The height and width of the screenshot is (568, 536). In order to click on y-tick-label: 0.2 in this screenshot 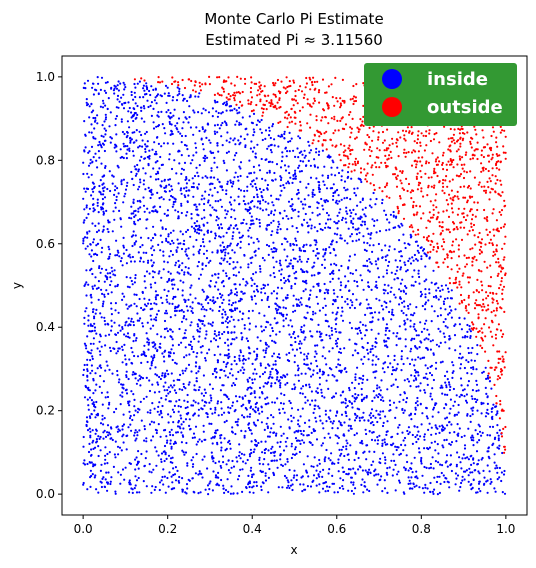, I will do `click(45, 411)`.